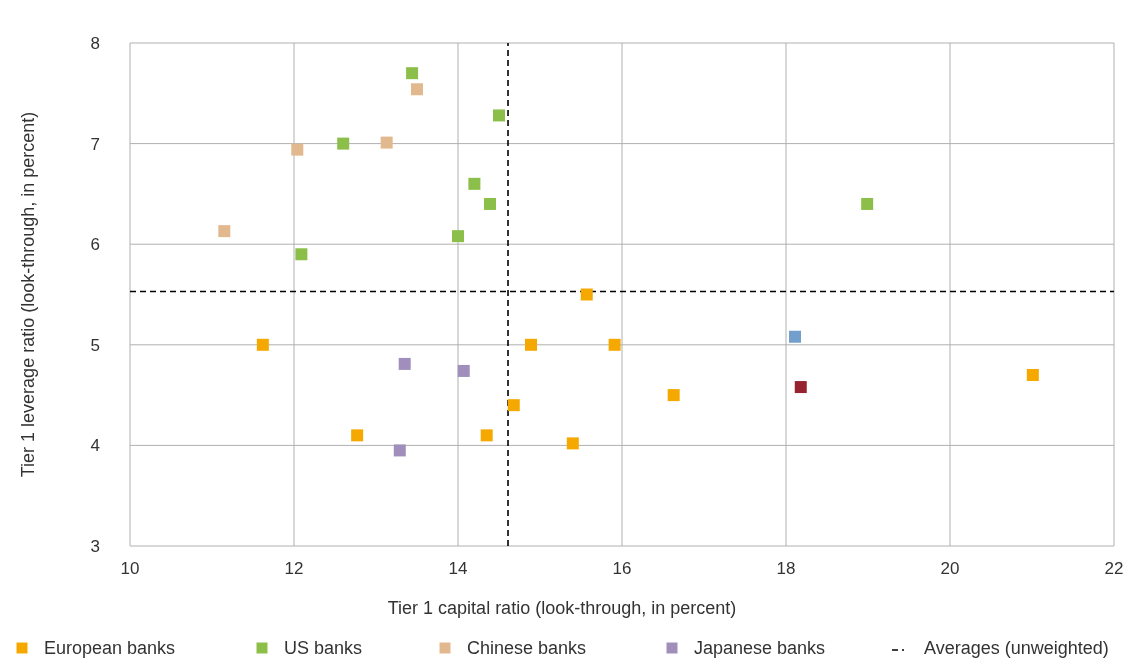  I want to click on y-tick-label: 3, so click(95, 546).